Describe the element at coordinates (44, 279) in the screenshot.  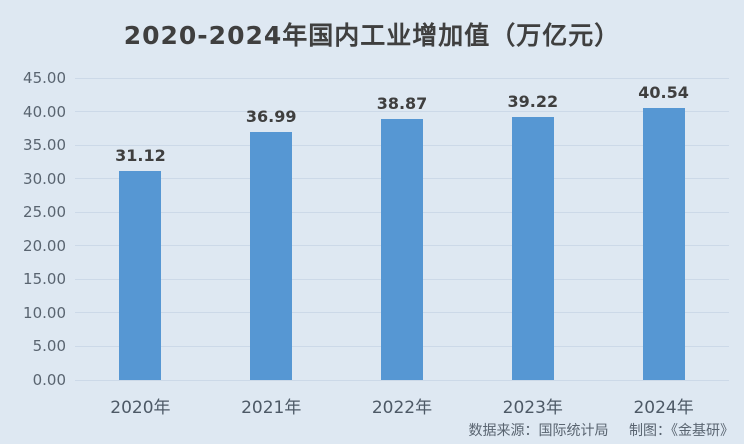
I see `y-tick-label: 15.00` at that location.